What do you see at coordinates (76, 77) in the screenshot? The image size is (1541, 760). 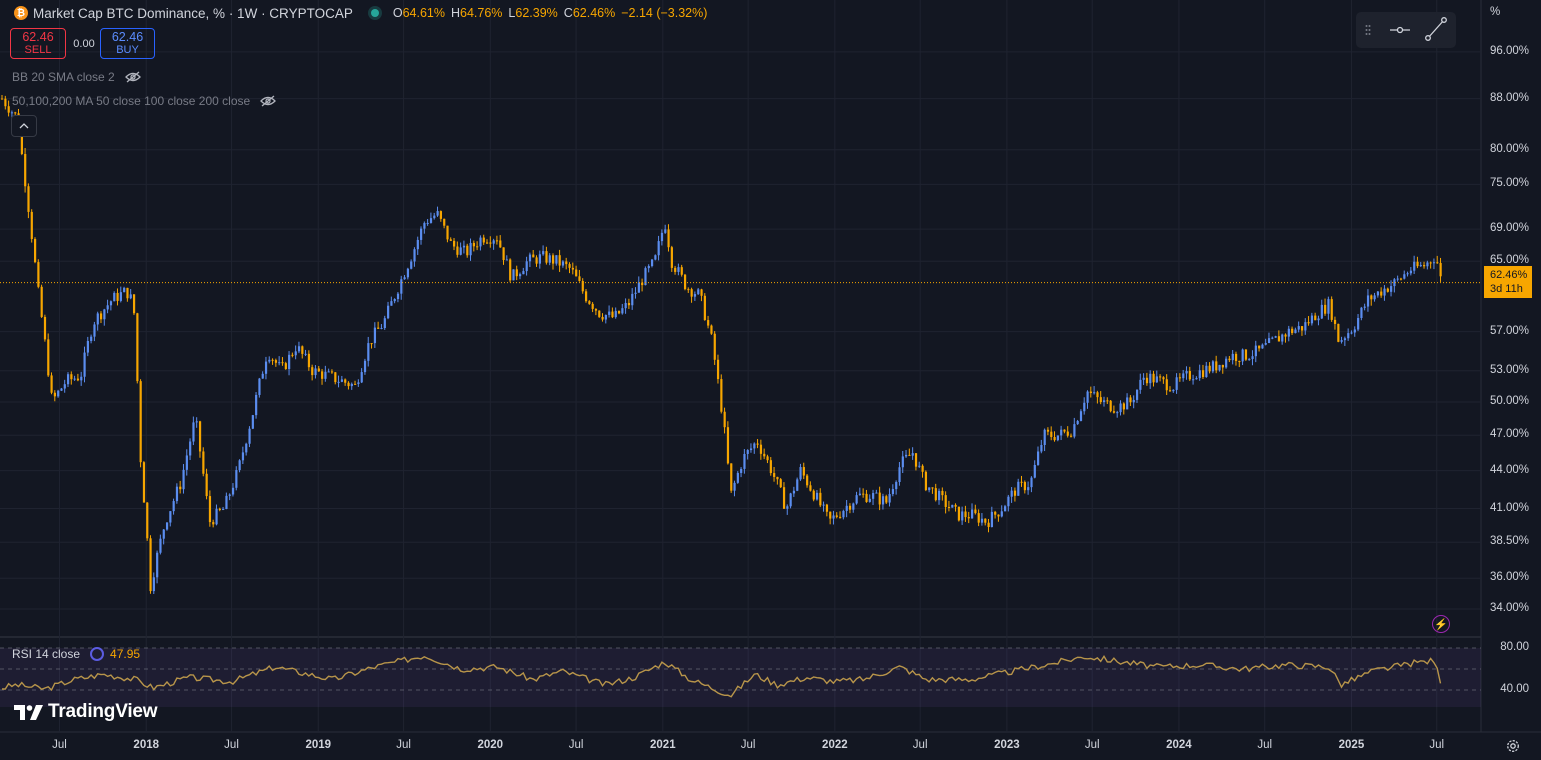 I see `bb-indicator-legend: BB 20 SMA close 2` at bounding box center [76, 77].